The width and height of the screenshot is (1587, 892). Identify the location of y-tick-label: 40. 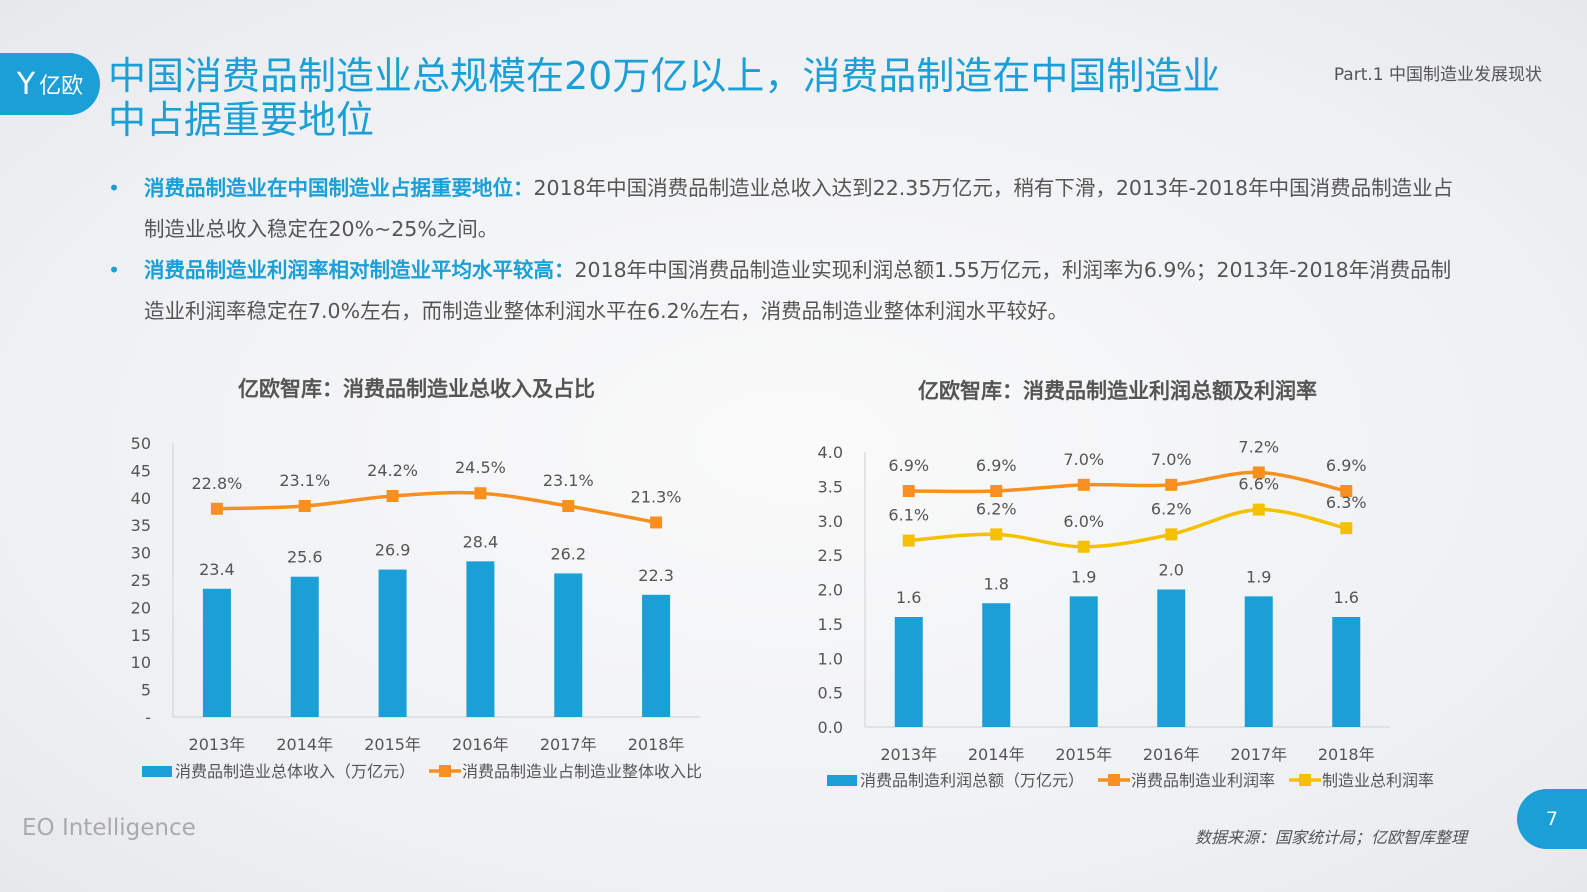
(141, 498).